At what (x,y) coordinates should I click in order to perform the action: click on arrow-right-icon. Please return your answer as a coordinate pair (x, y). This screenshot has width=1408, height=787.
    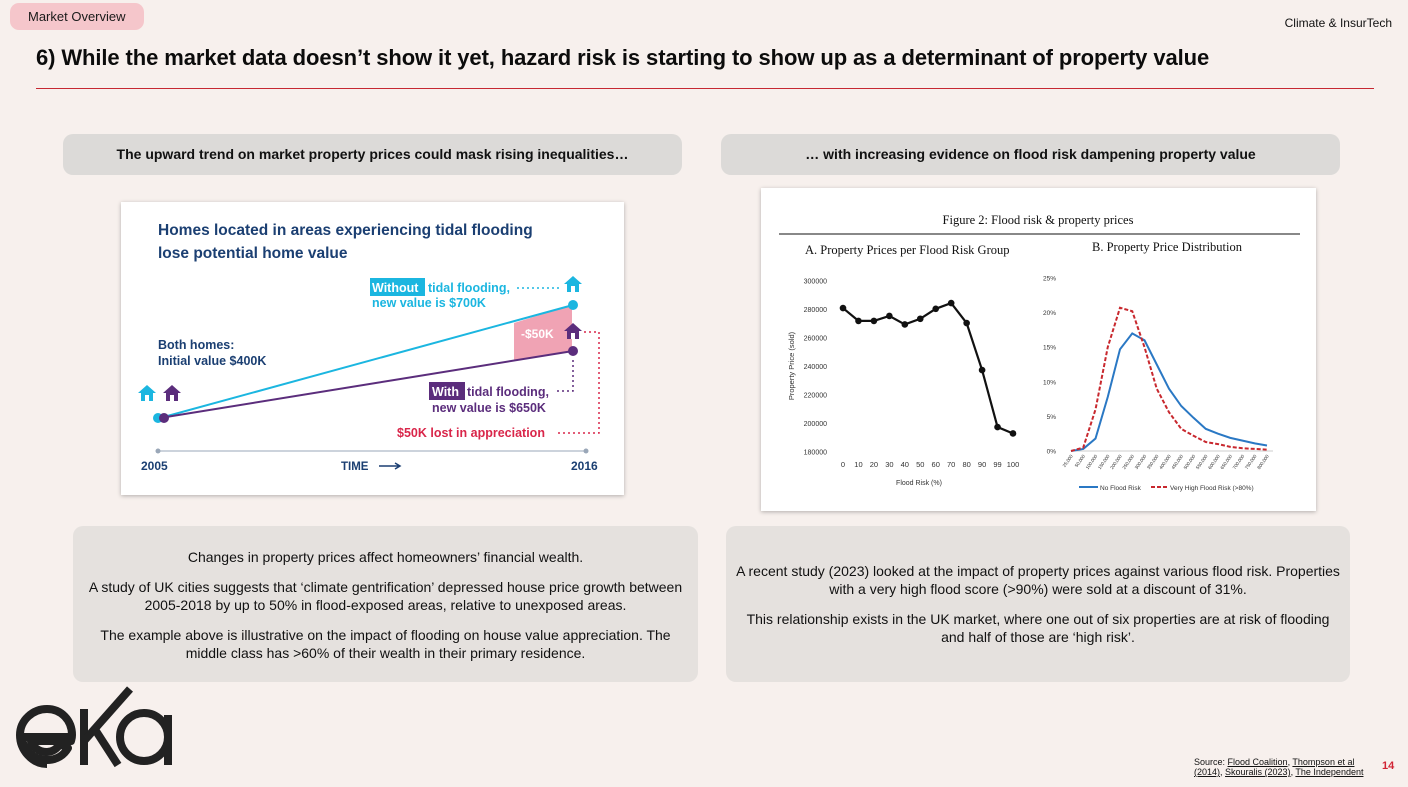
    Looking at the image, I should click on (390, 466).